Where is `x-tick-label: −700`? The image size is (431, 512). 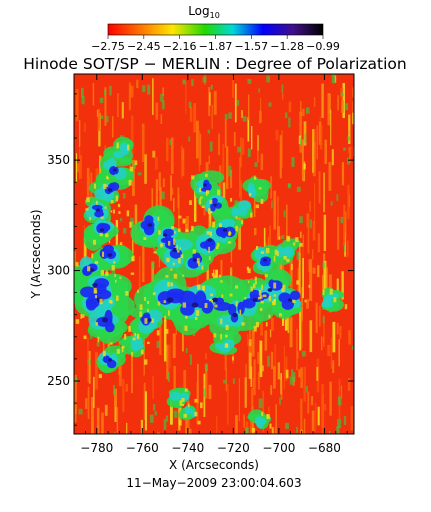
x-tick-label: −700 is located at coordinates (278, 448).